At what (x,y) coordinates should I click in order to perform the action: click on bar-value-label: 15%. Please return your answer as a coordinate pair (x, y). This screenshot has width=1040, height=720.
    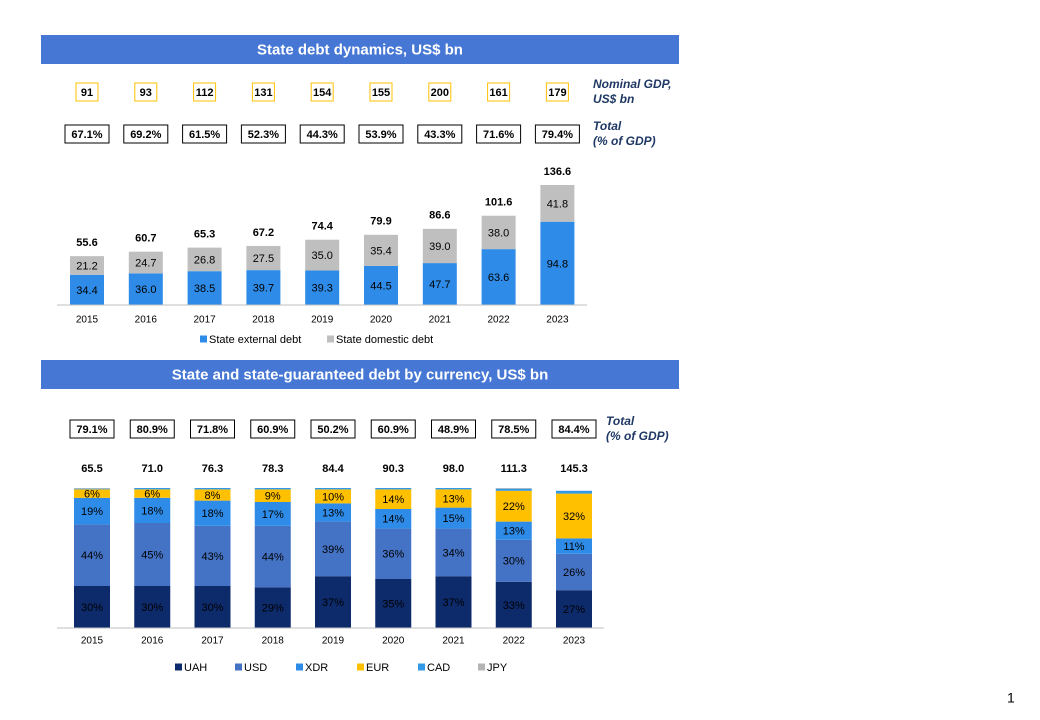
    Looking at the image, I should click on (453, 519).